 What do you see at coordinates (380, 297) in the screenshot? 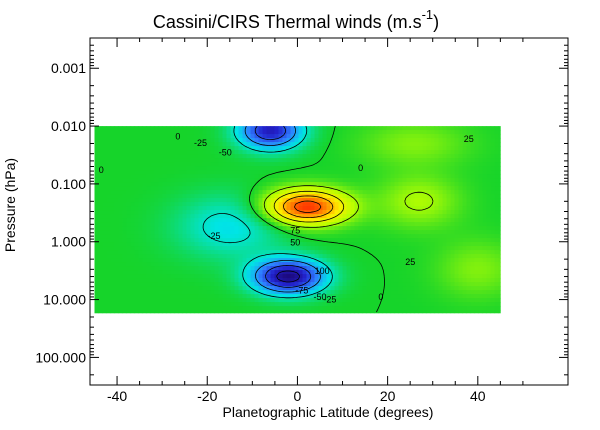
I see `contour-label: 0` at bounding box center [380, 297].